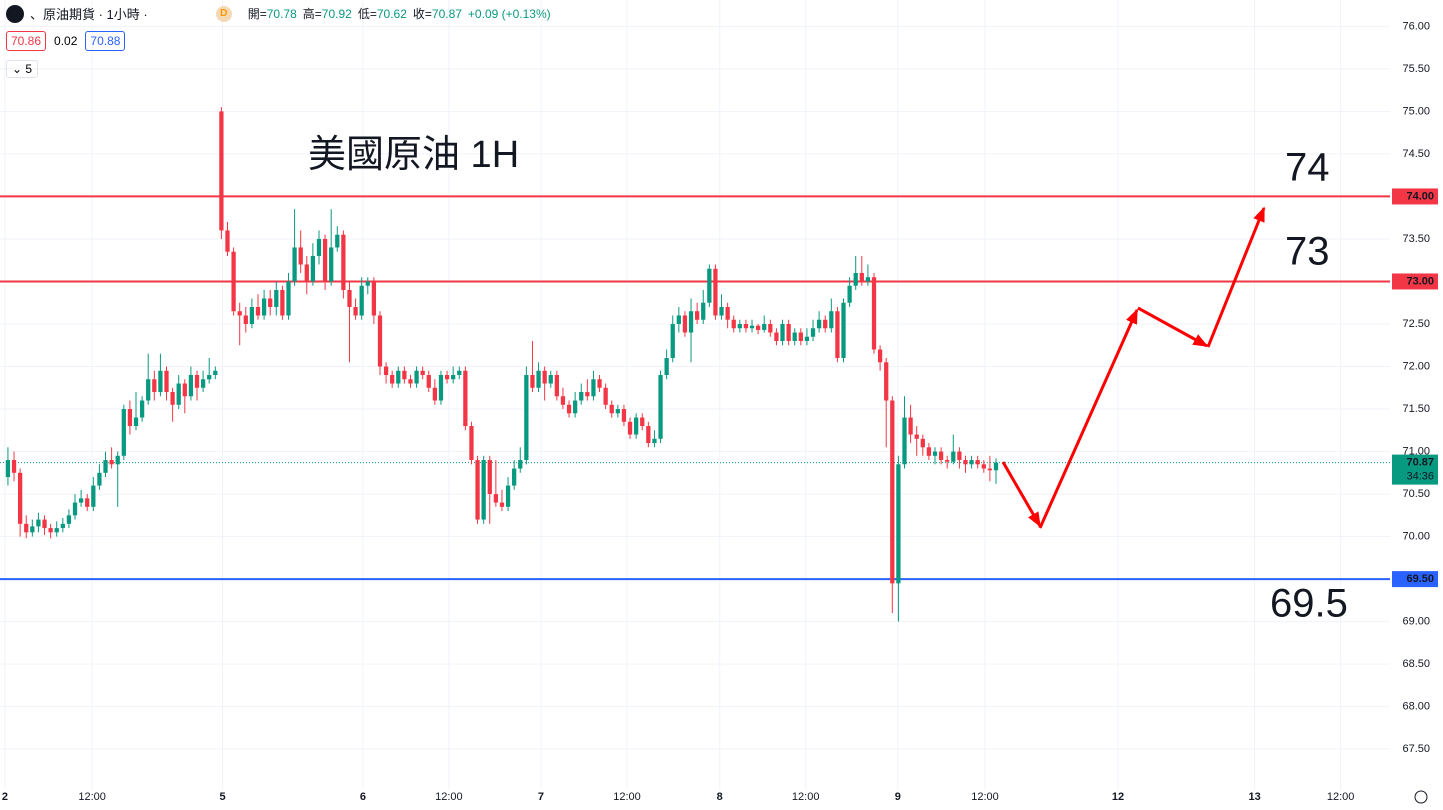 This screenshot has height=810, width=1443. What do you see at coordinates (17, 69) in the screenshot?
I see `chevron: ⌄` at bounding box center [17, 69].